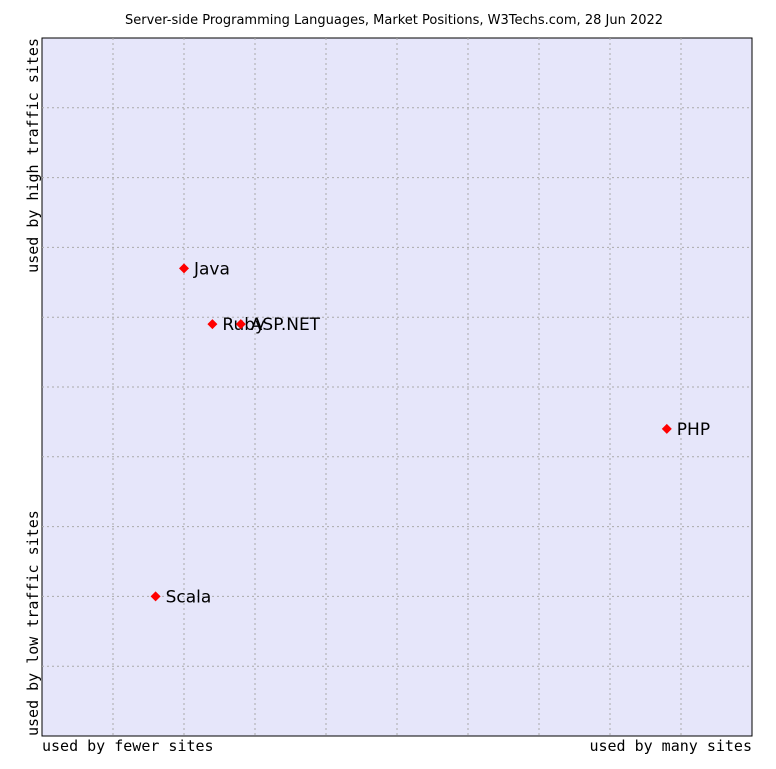  What do you see at coordinates (211, 269) in the screenshot?
I see `point-label: Java` at bounding box center [211, 269].